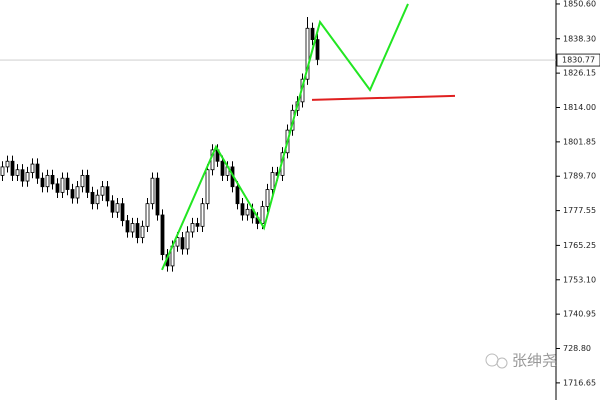 The height and width of the screenshot is (400, 600). I want to click on y-tick-label: 1814.00, so click(579, 107).